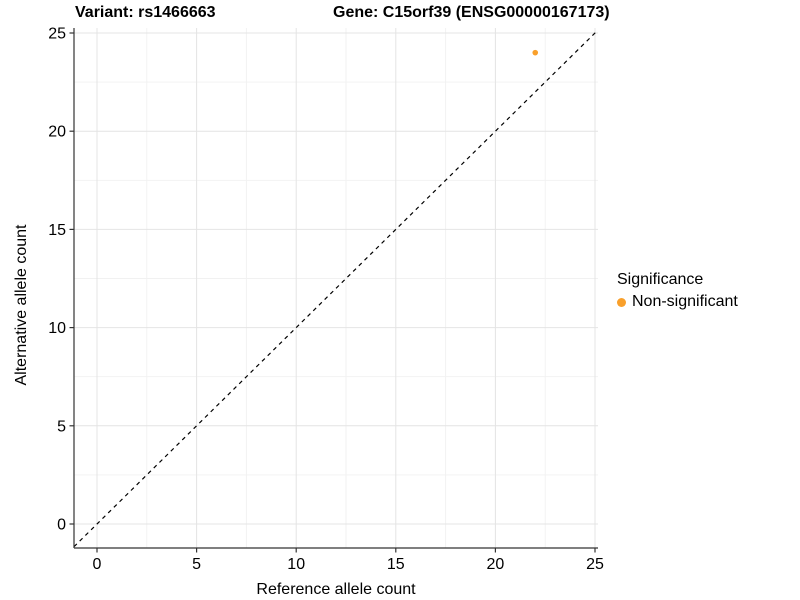 This screenshot has width=800, height=600. What do you see at coordinates (660, 279) in the screenshot?
I see `legend-title: Significance` at bounding box center [660, 279].